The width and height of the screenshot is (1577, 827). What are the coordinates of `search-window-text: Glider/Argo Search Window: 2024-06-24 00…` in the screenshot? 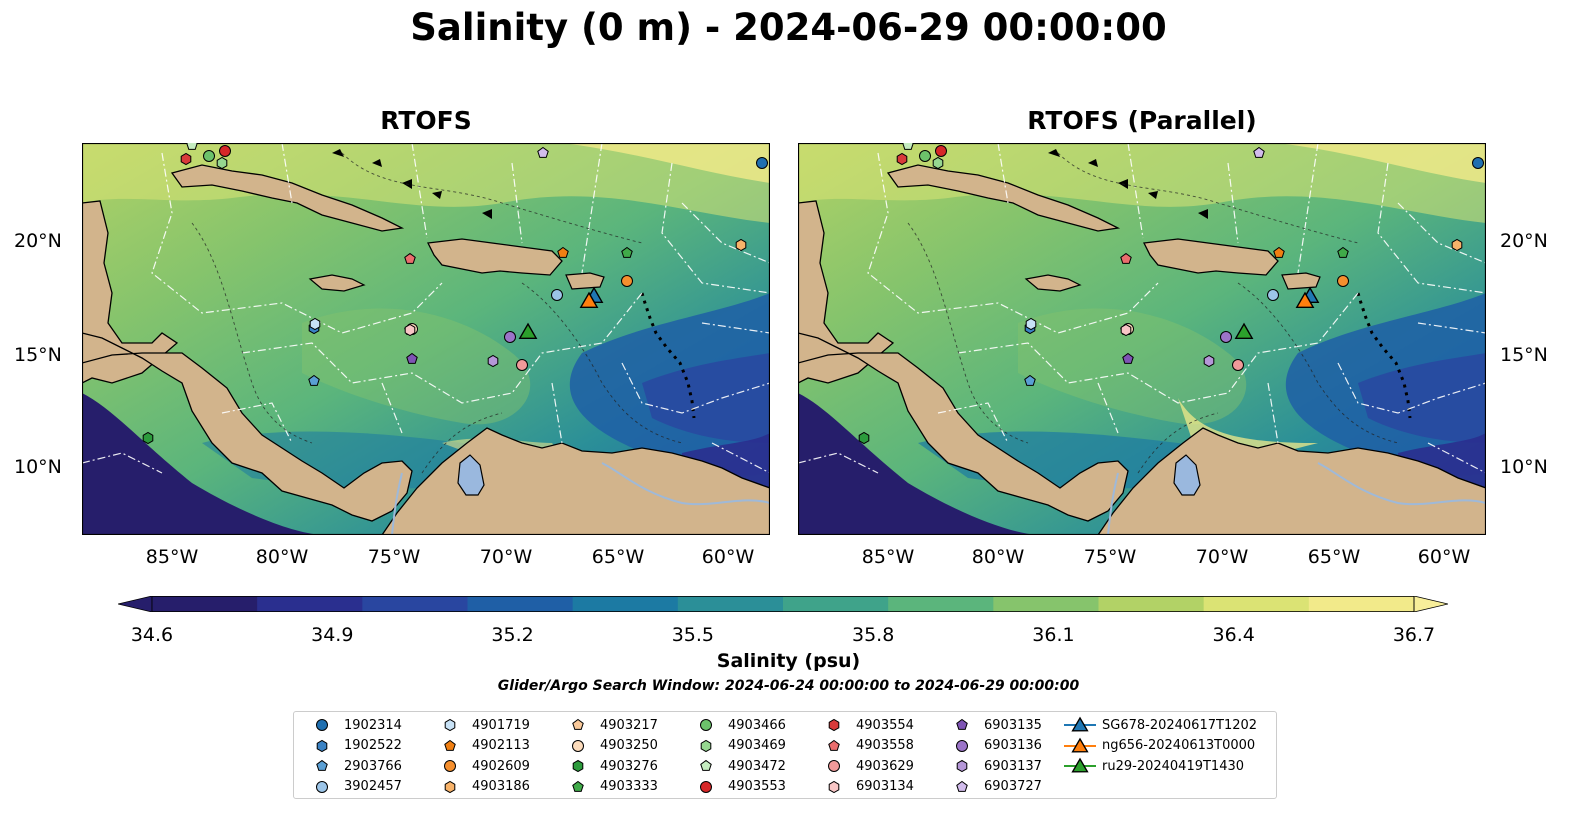 It's located at (788, 686).